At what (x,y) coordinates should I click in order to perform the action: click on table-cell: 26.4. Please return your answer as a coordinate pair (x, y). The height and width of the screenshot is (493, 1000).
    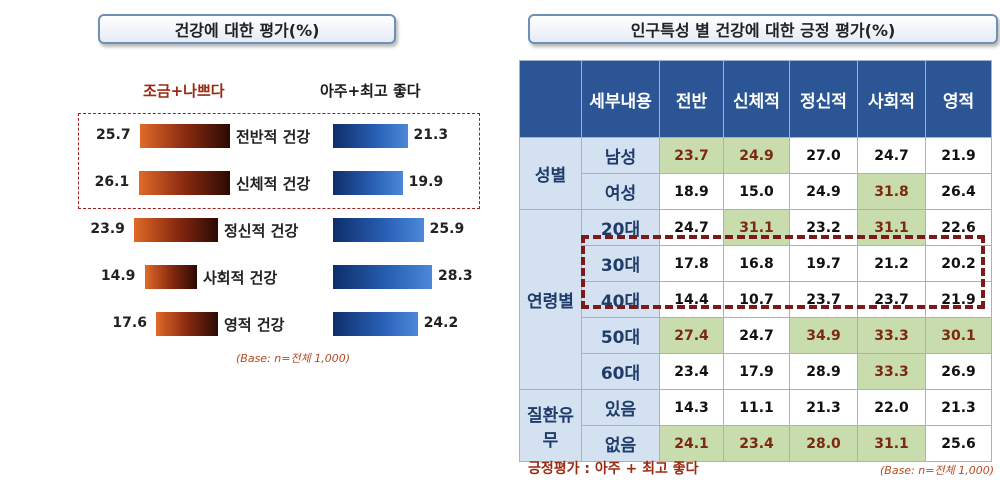
    Looking at the image, I should click on (958, 191).